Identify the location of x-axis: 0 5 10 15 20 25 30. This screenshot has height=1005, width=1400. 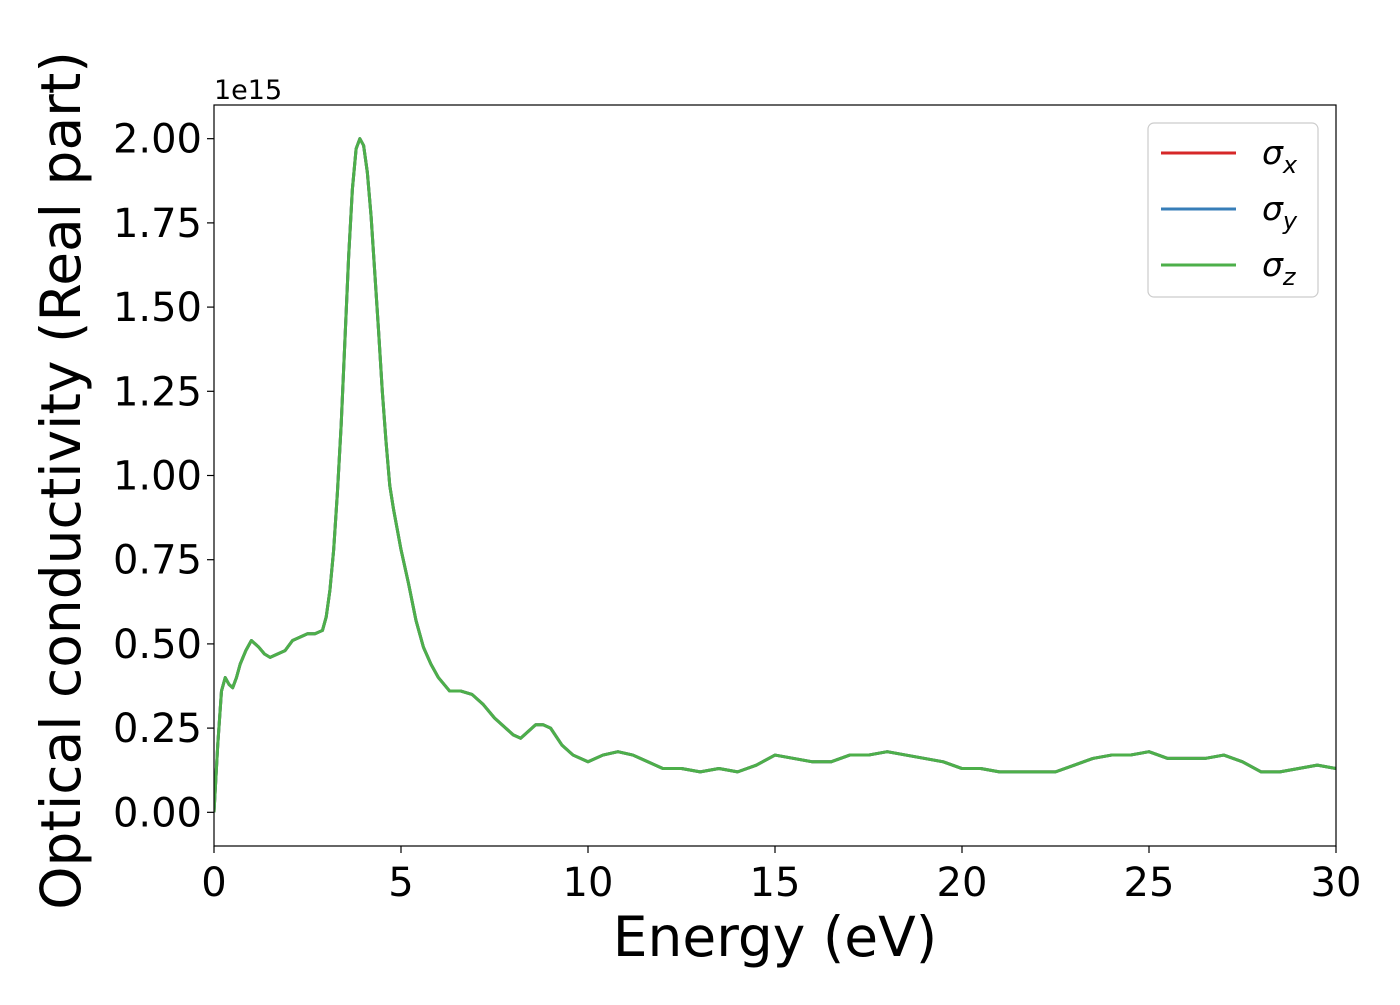
(781, 876).